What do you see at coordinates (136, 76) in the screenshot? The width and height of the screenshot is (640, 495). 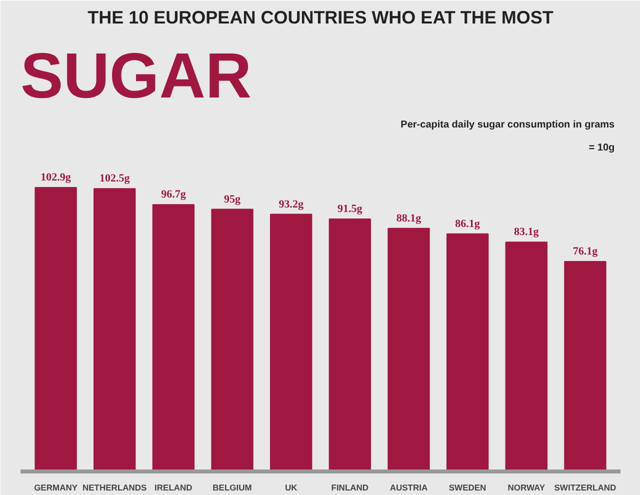 I see `chart-subtitle: SUGAR` at bounding box center [136, 76].